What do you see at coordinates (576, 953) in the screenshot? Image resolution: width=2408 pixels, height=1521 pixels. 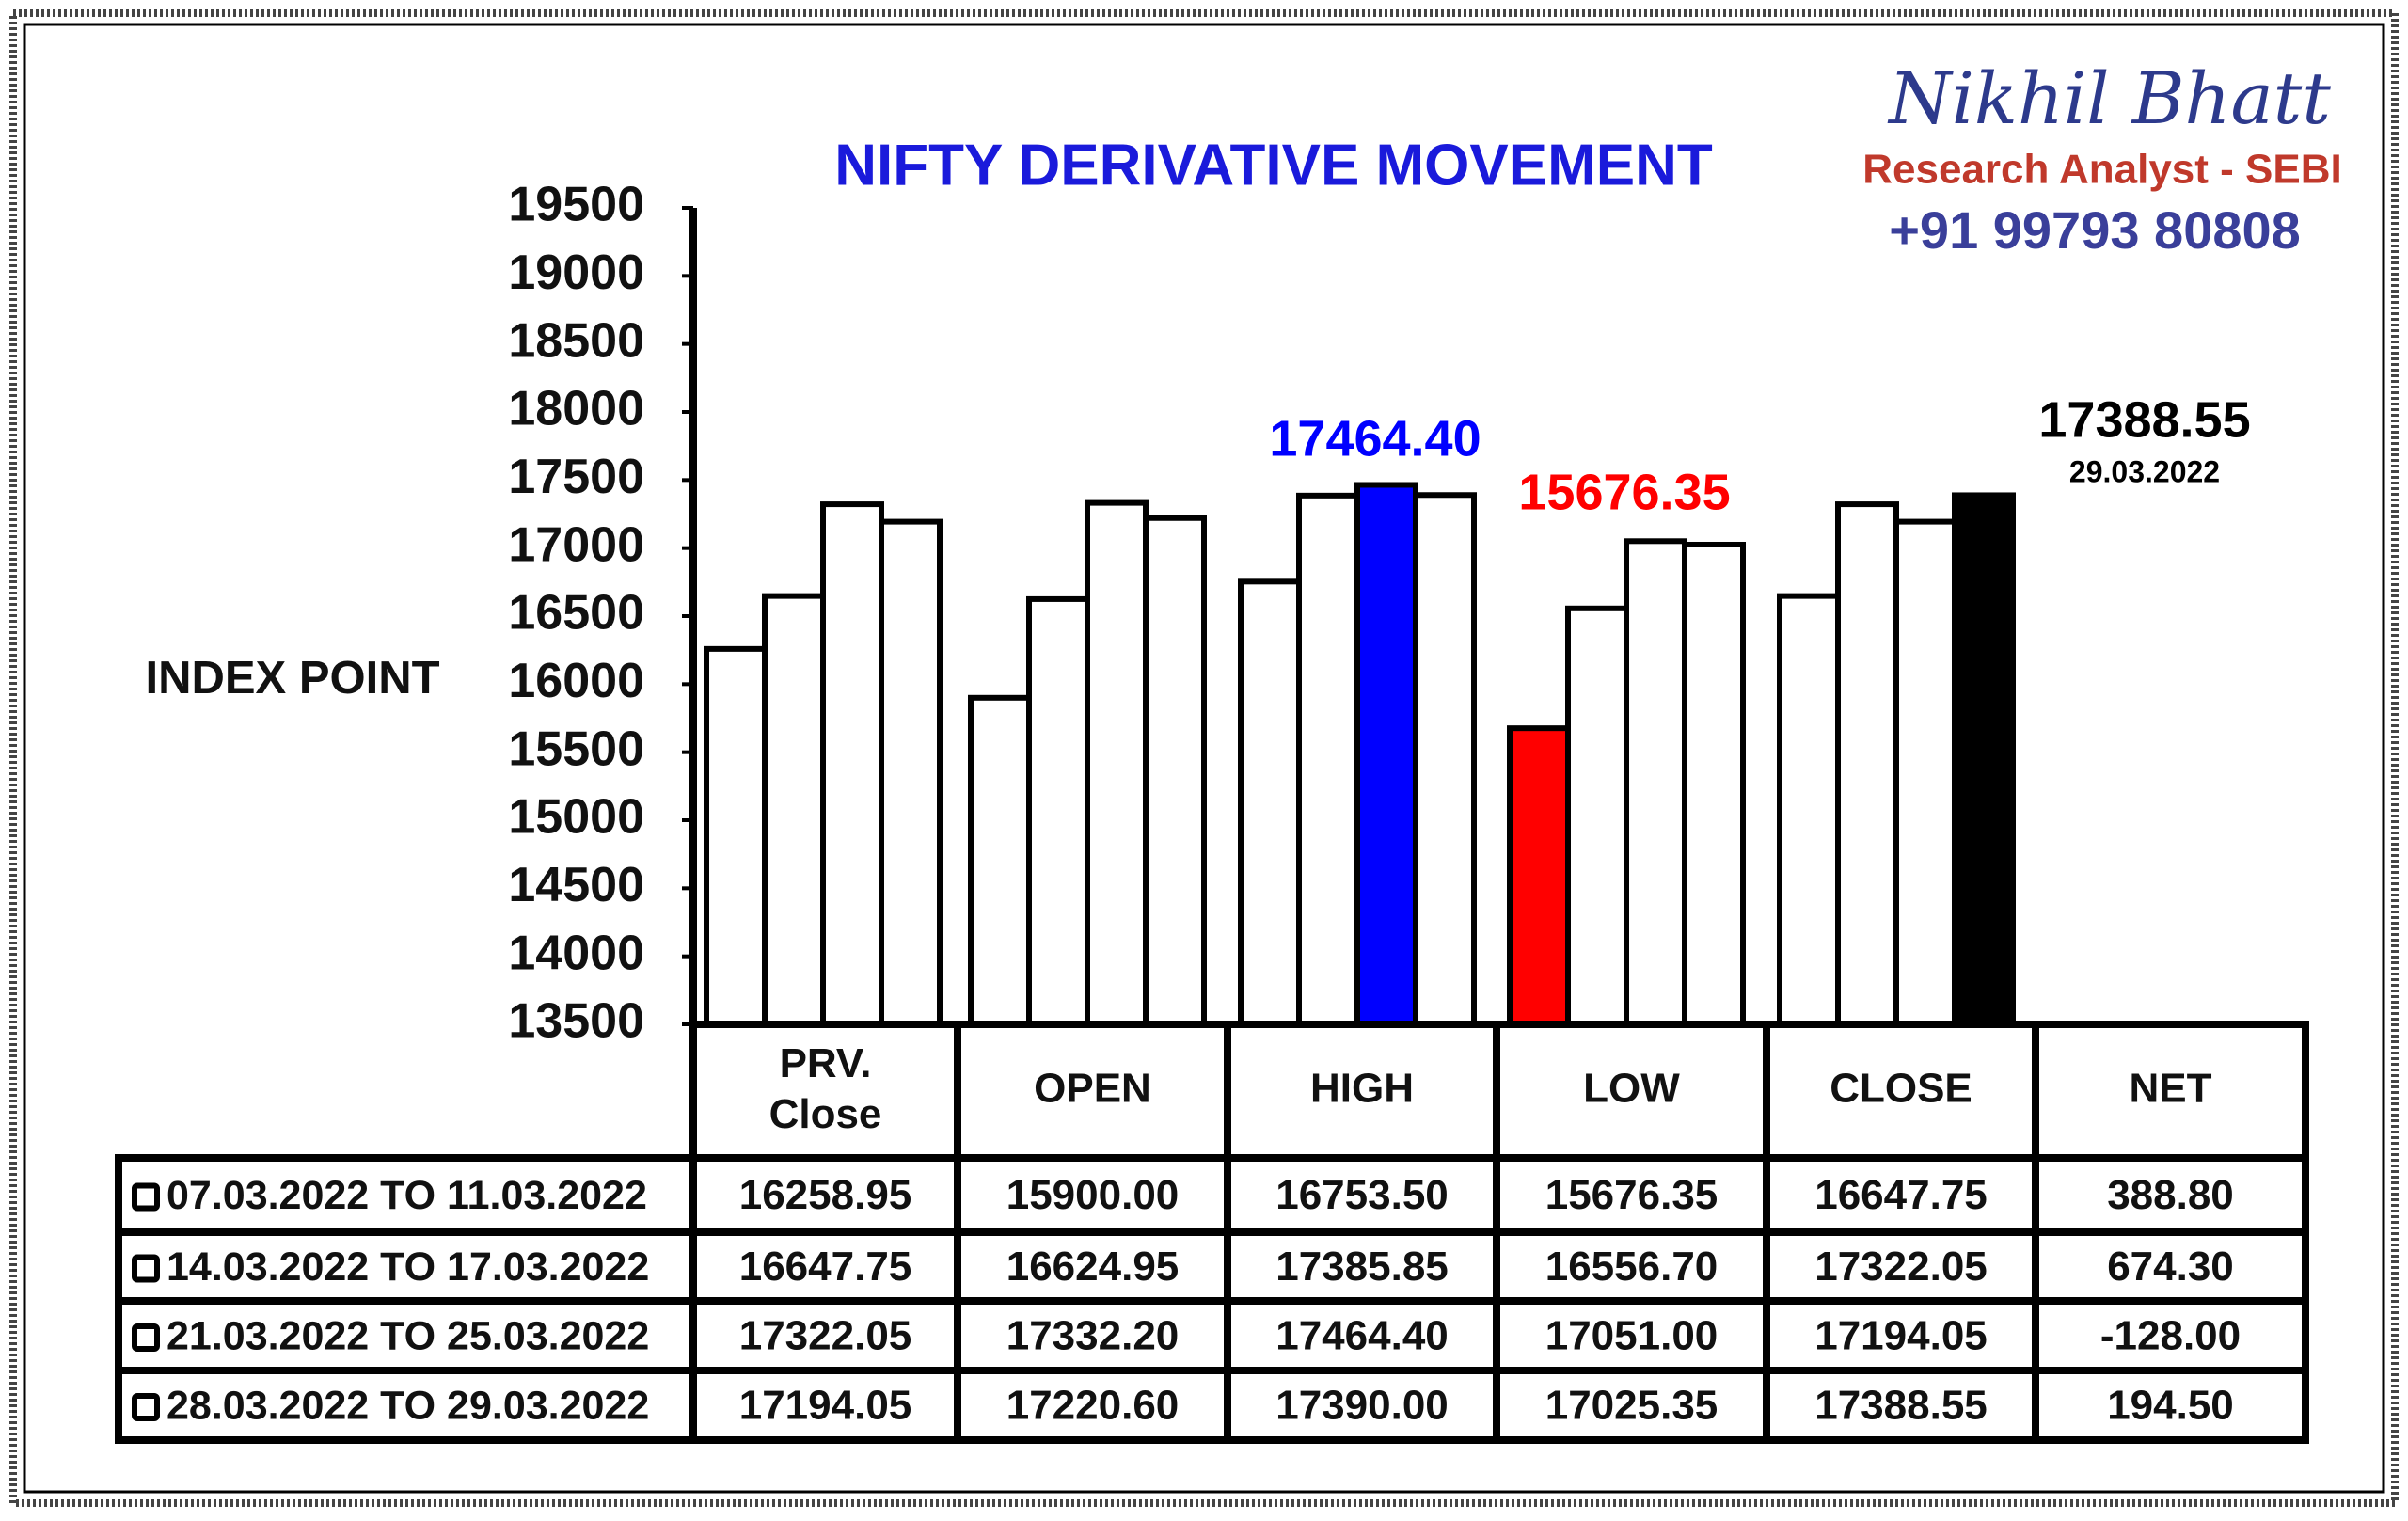 I see `y-tick-label: 14000` at bounding box center [576, 953].